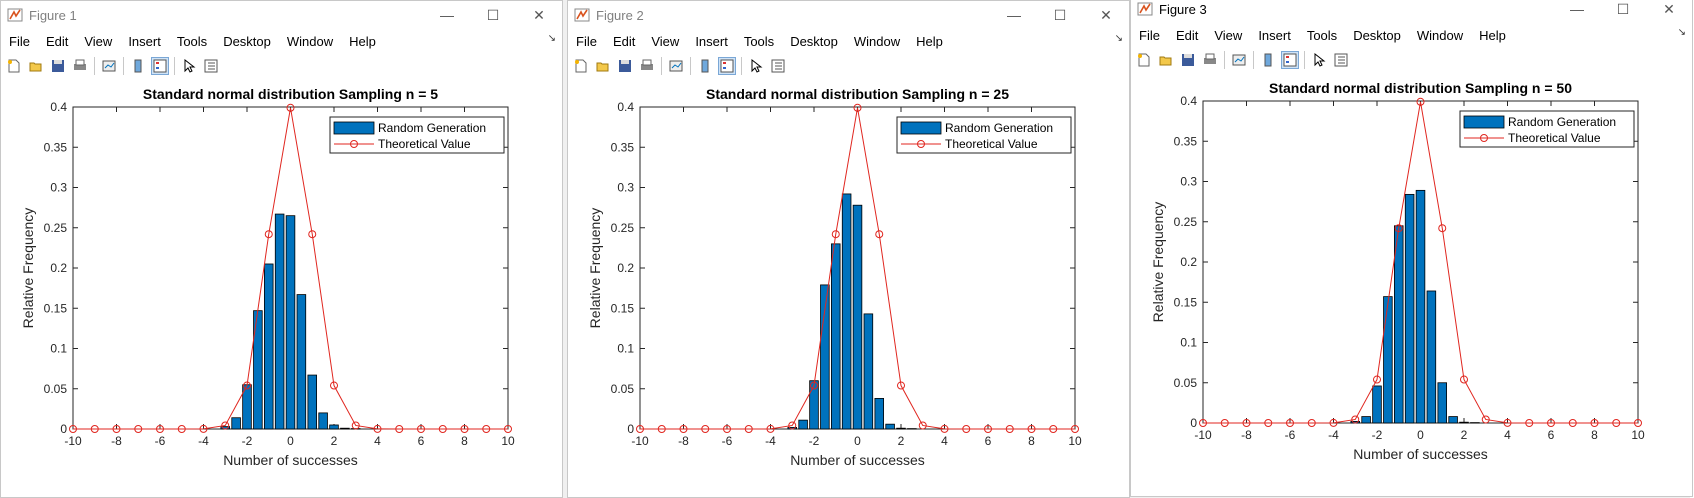 The height and width of the screenshot is (498, 1694). I want to click on title-bar: Figure 1 — ☐ ✕, so click(281, 15).